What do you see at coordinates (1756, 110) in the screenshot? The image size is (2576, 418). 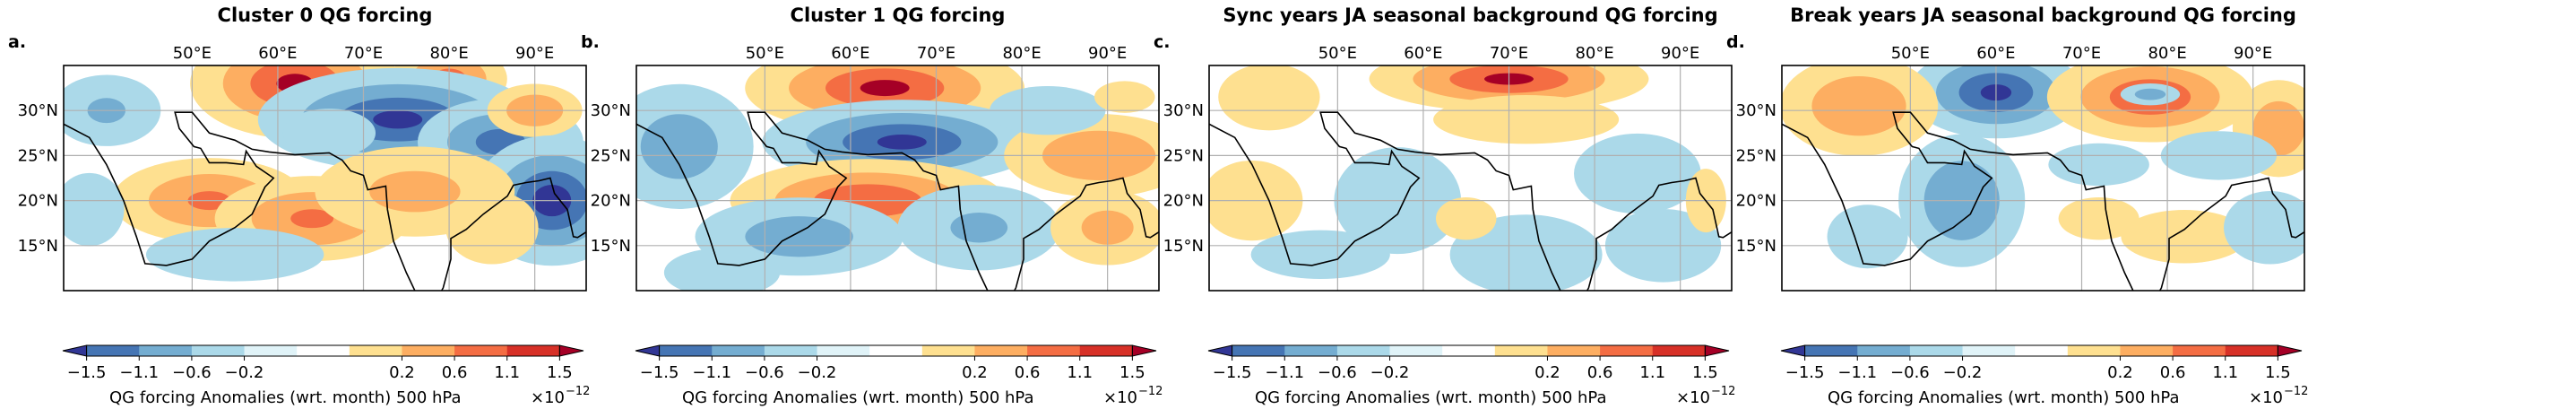 I see `lat-tick-label: 30°N` at bounding box center [1756, 110].